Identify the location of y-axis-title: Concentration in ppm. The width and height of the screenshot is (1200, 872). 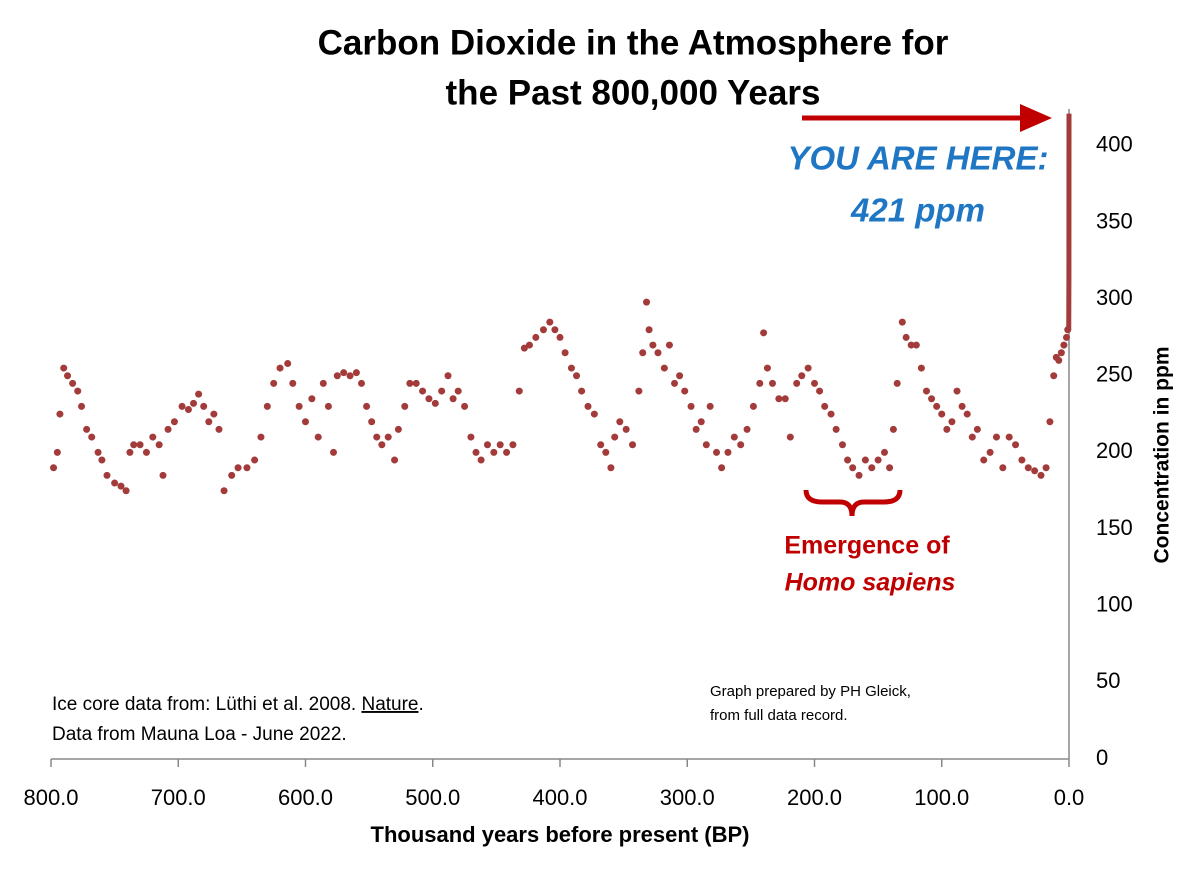
(1162, 455).